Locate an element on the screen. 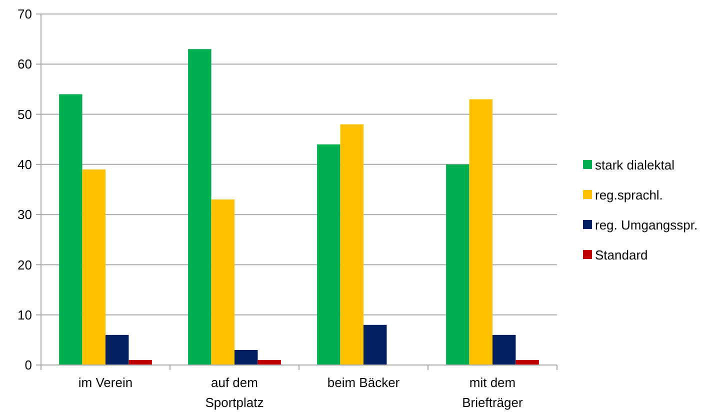 This screenshot has height=416, width=720. y-tick-label: 10 is located at coordinates (25, 314).